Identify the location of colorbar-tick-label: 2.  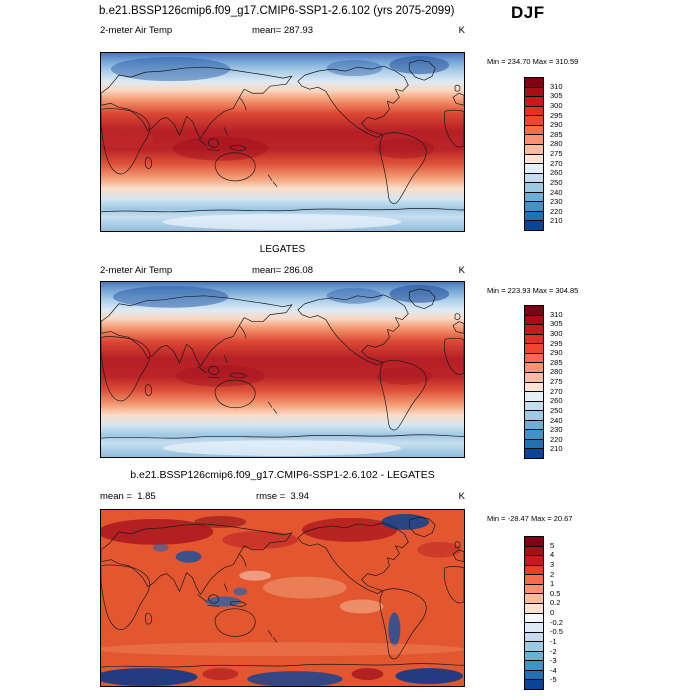
(552, 574).